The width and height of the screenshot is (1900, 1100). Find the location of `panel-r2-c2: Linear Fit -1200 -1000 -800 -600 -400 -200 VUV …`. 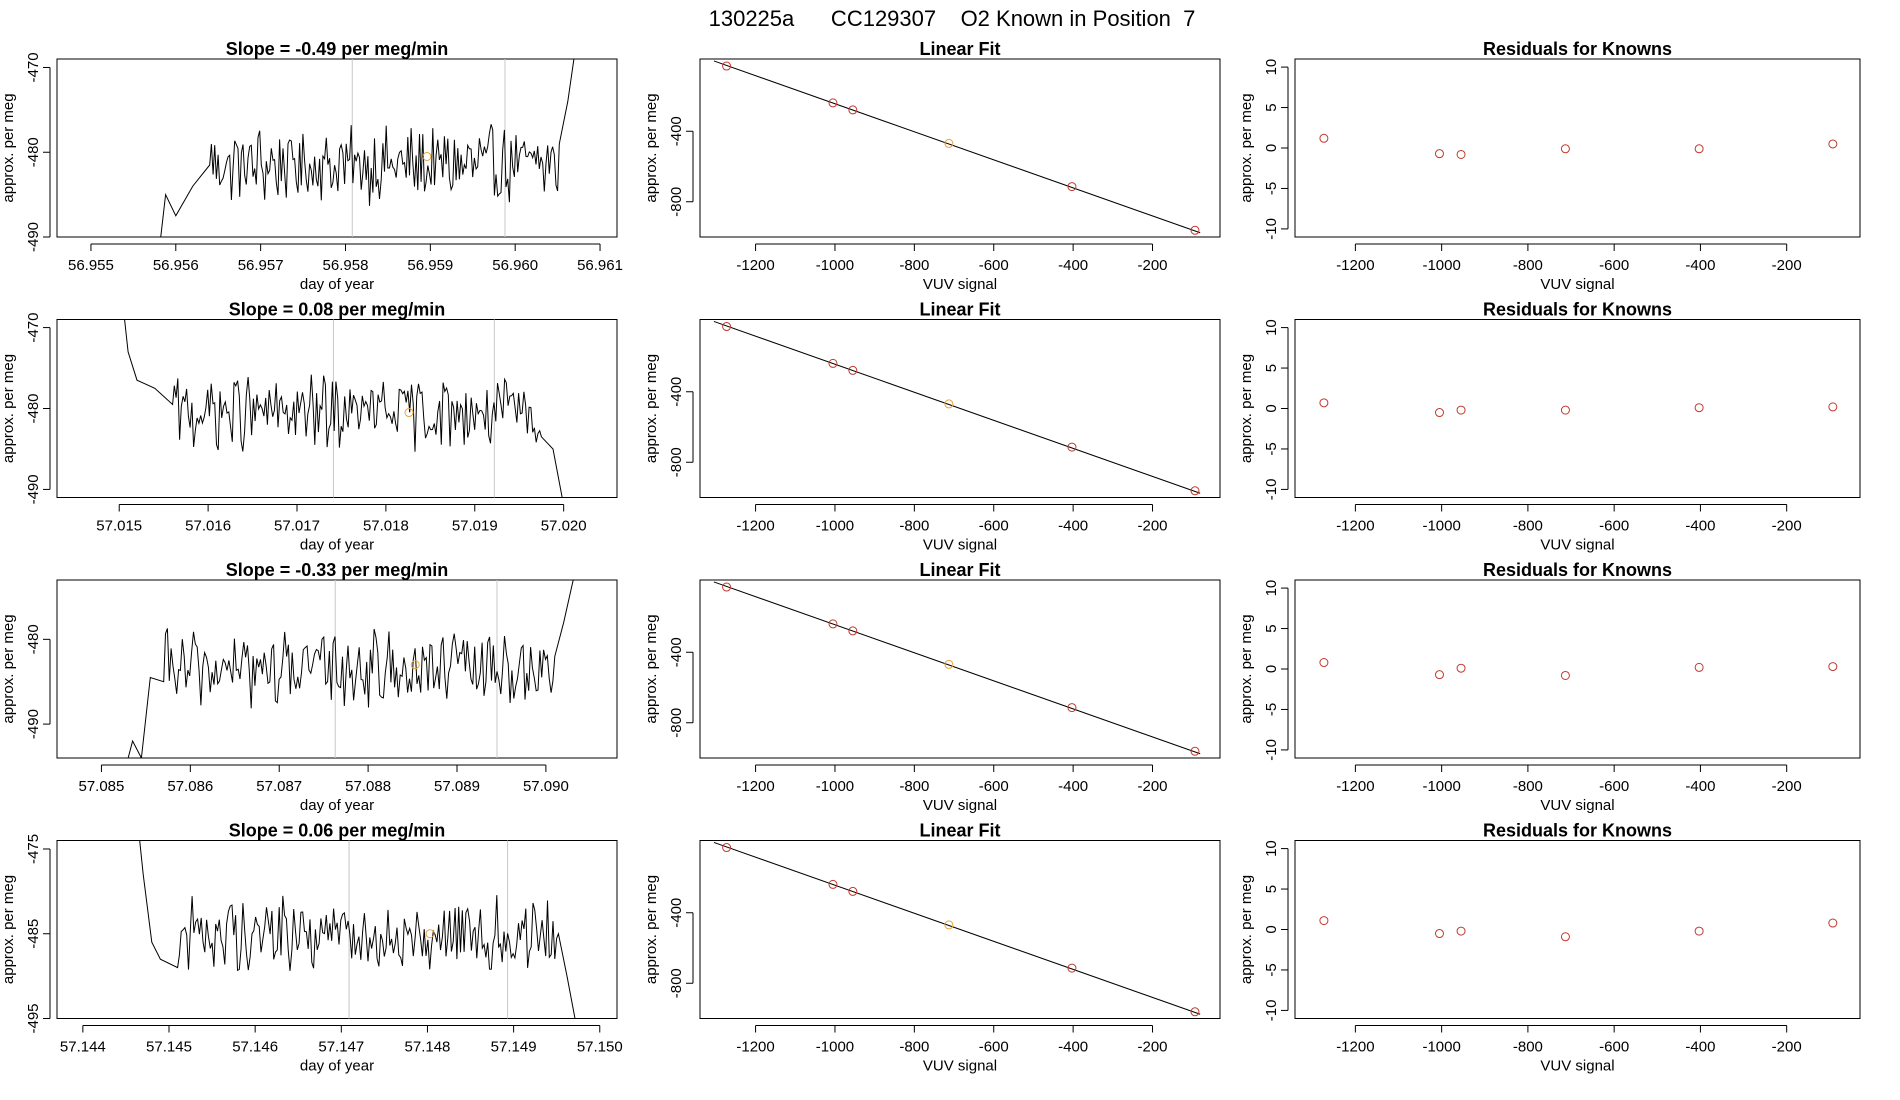

panel-r2-c2: Linear Fit -1200 -1000 -800 -600 -400 -200 VUV … is located at coordinates (932, 427).